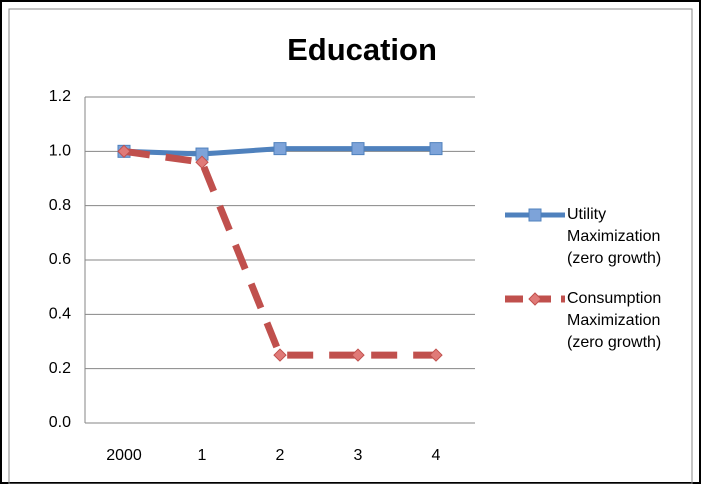 The image size is (701, 484). Describe the element at coordinates (60, 151) in the screenshot. I see `y-tick-label: 1.0` at that location.